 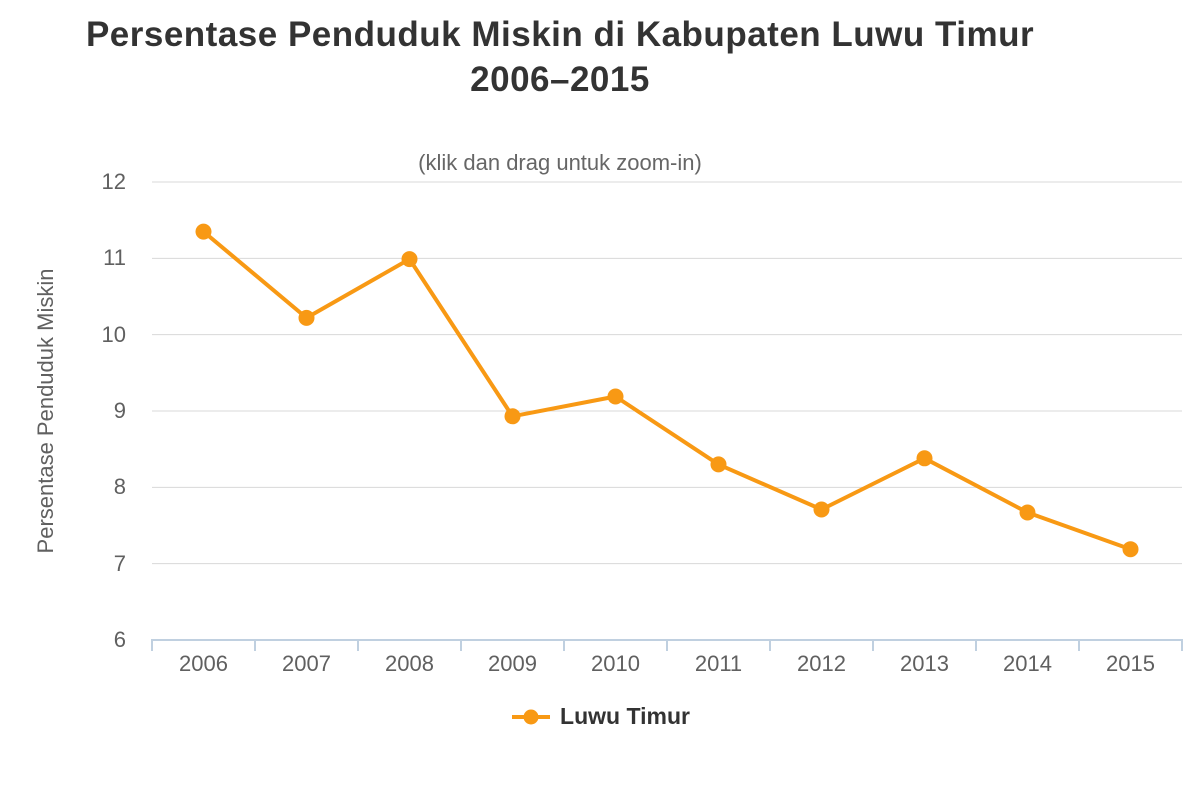 I want to click on data-point-2007, so click(x=306, y=317).